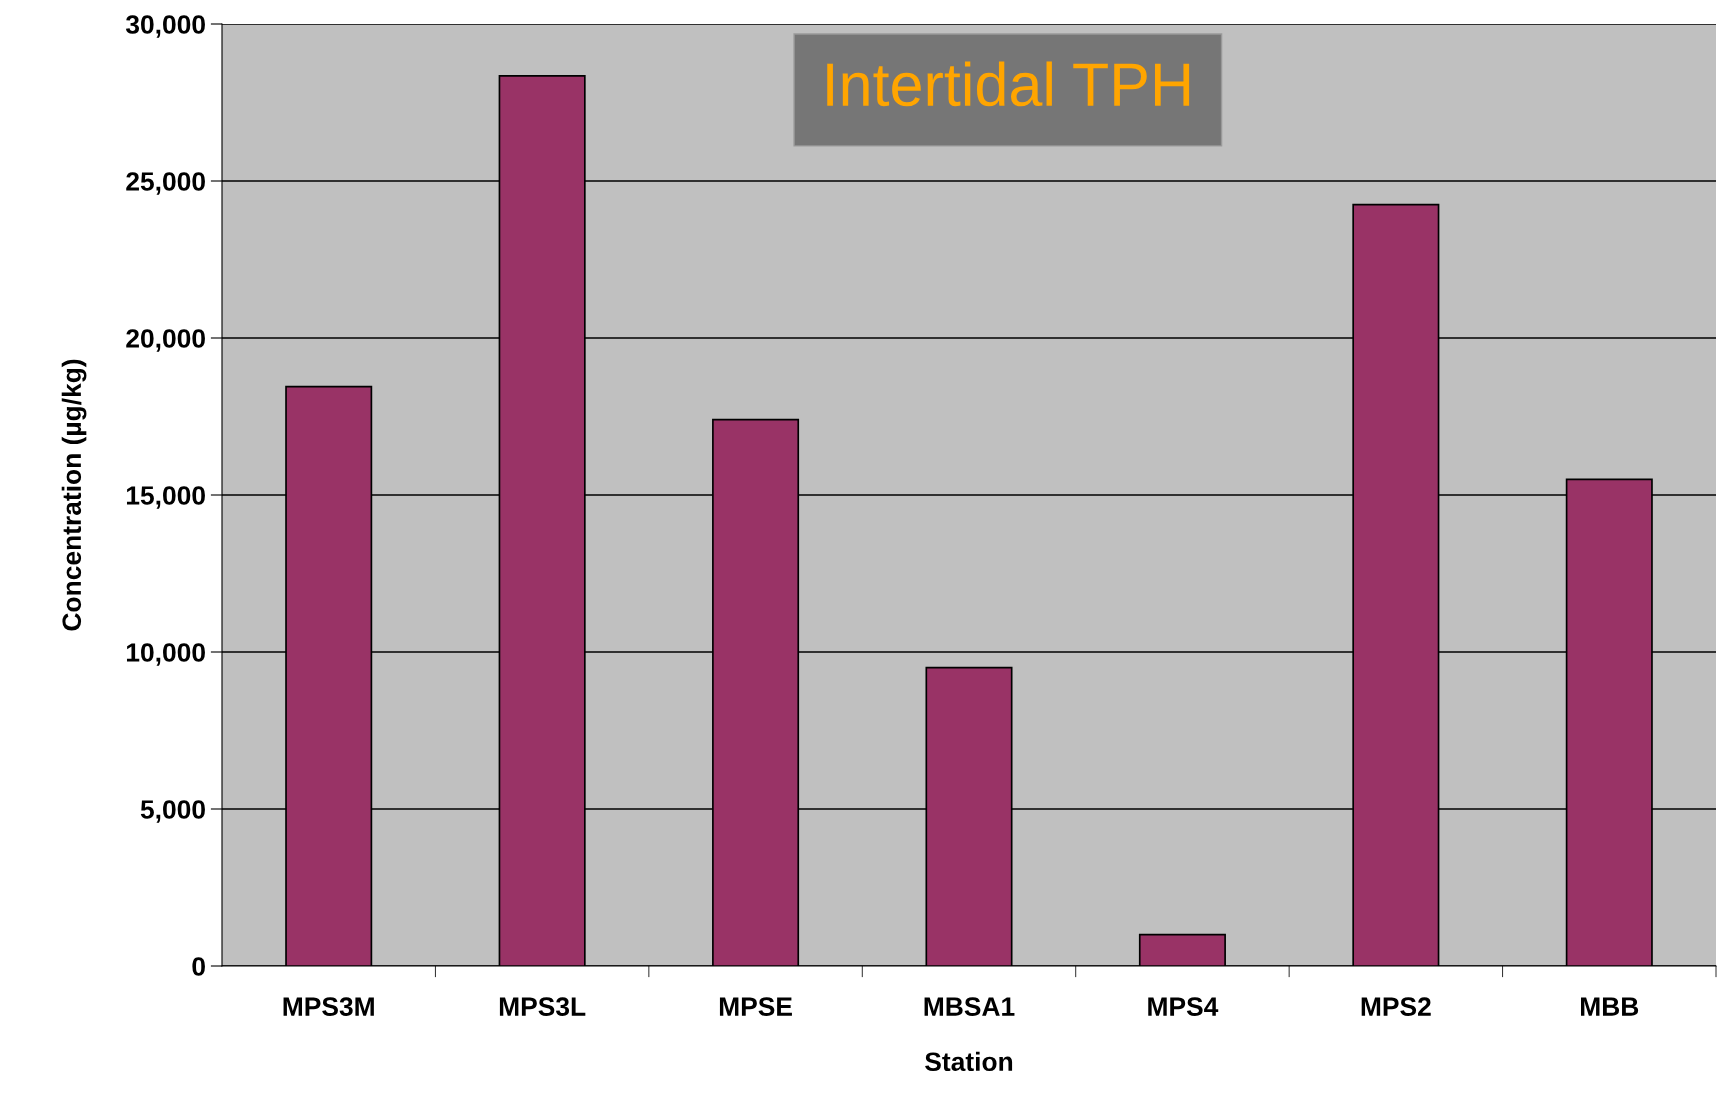 Image resolution: width=1725 pixels, height=1102 pixels. I want to click on y-axis-title: Concentration (µg/kg), so click(74, 495).